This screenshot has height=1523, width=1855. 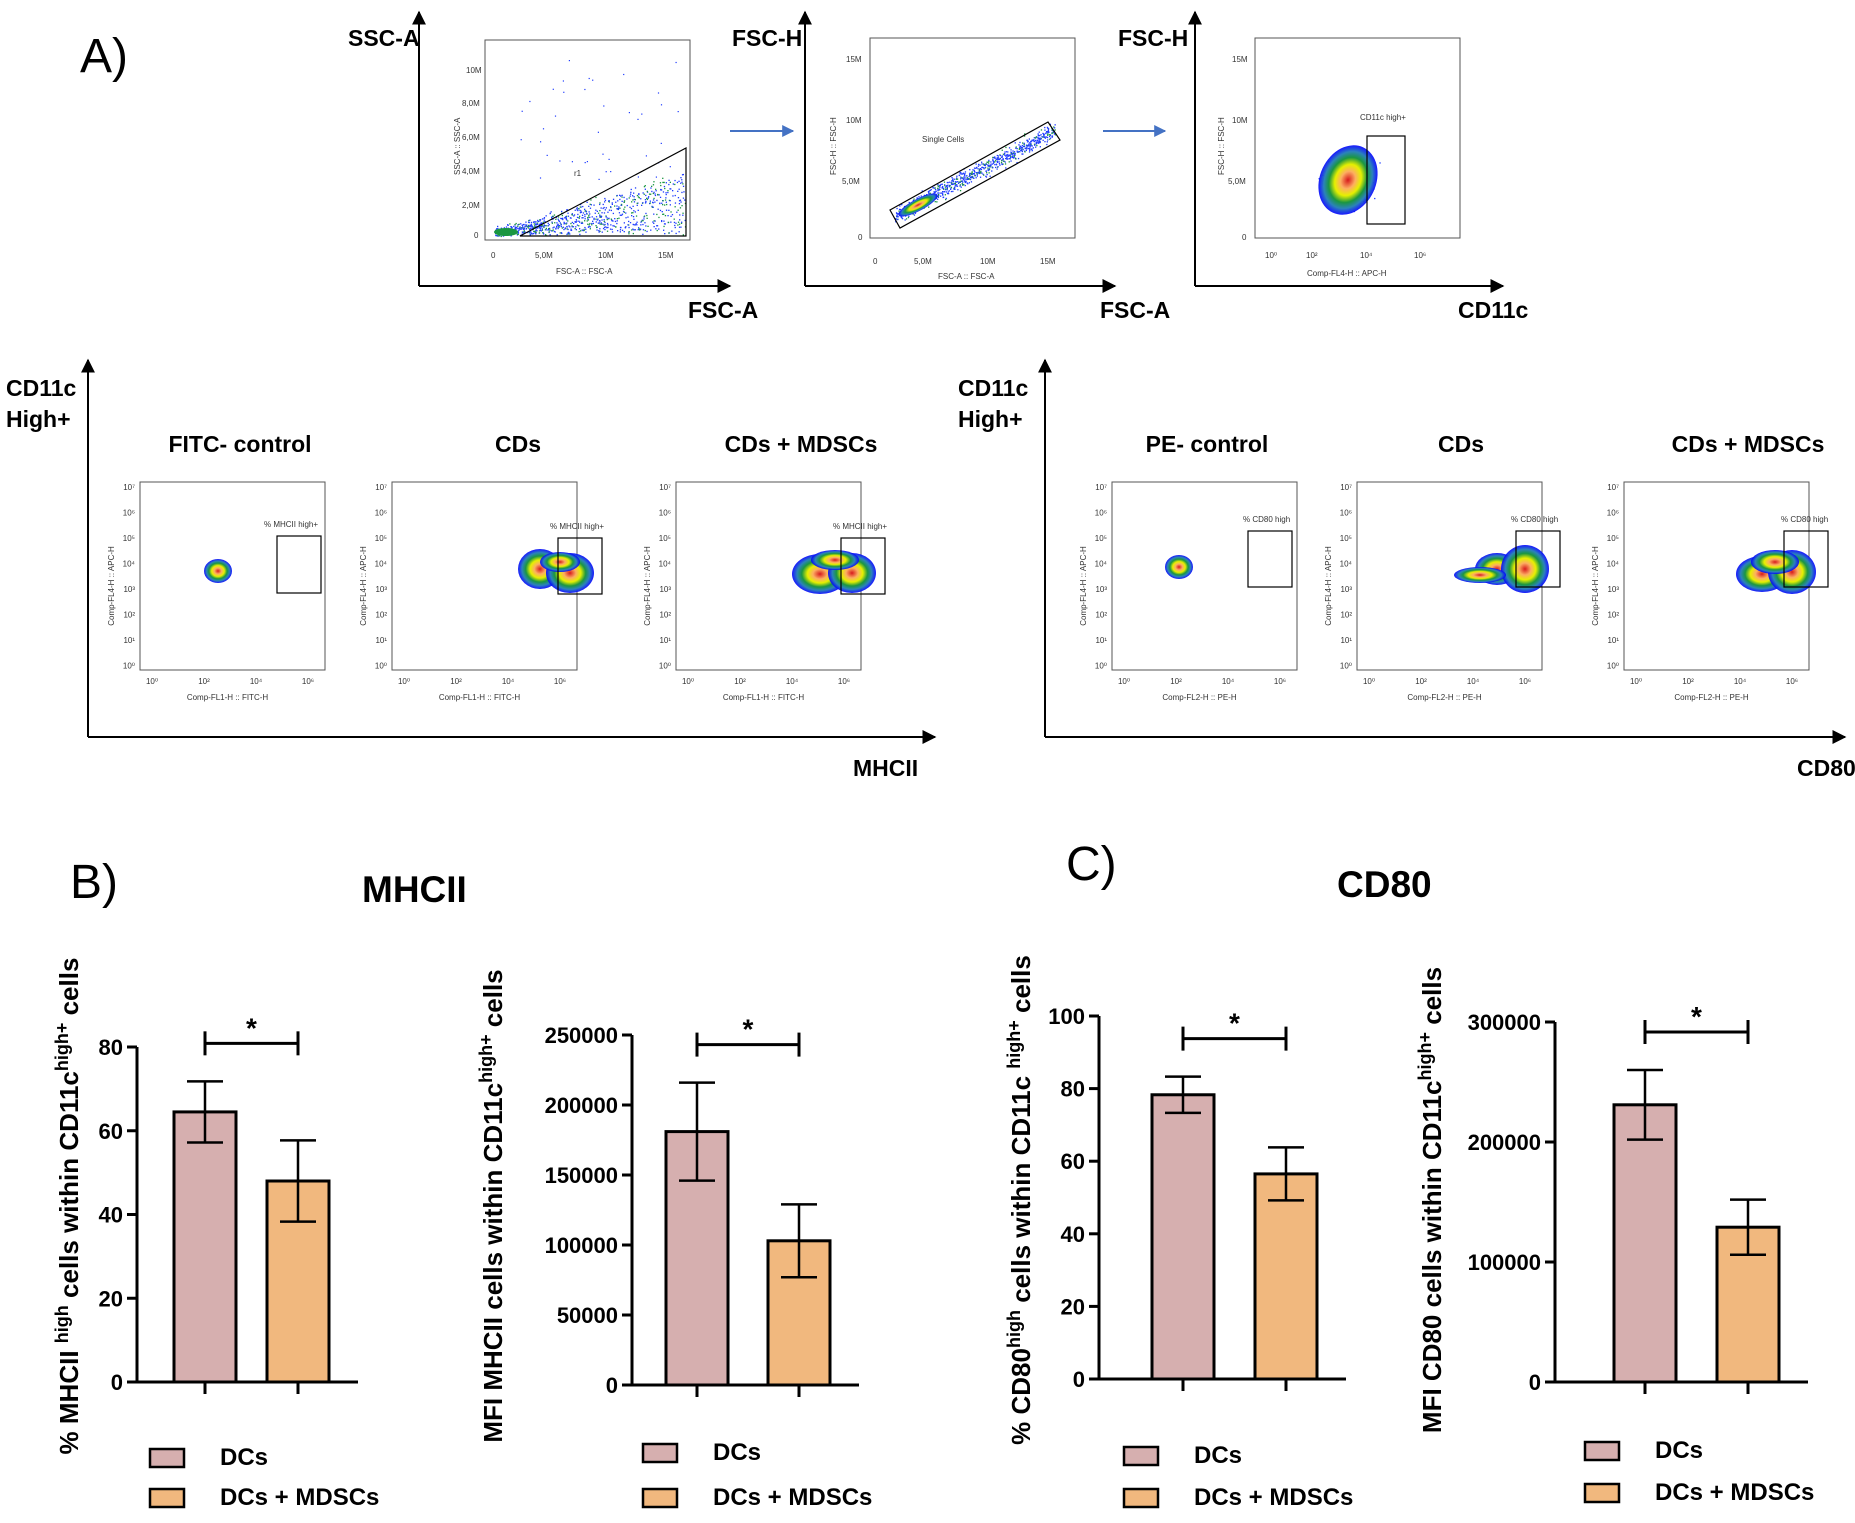 I want to click on flow-gate-label: % MHCII high+, so click(x=577, y=526).